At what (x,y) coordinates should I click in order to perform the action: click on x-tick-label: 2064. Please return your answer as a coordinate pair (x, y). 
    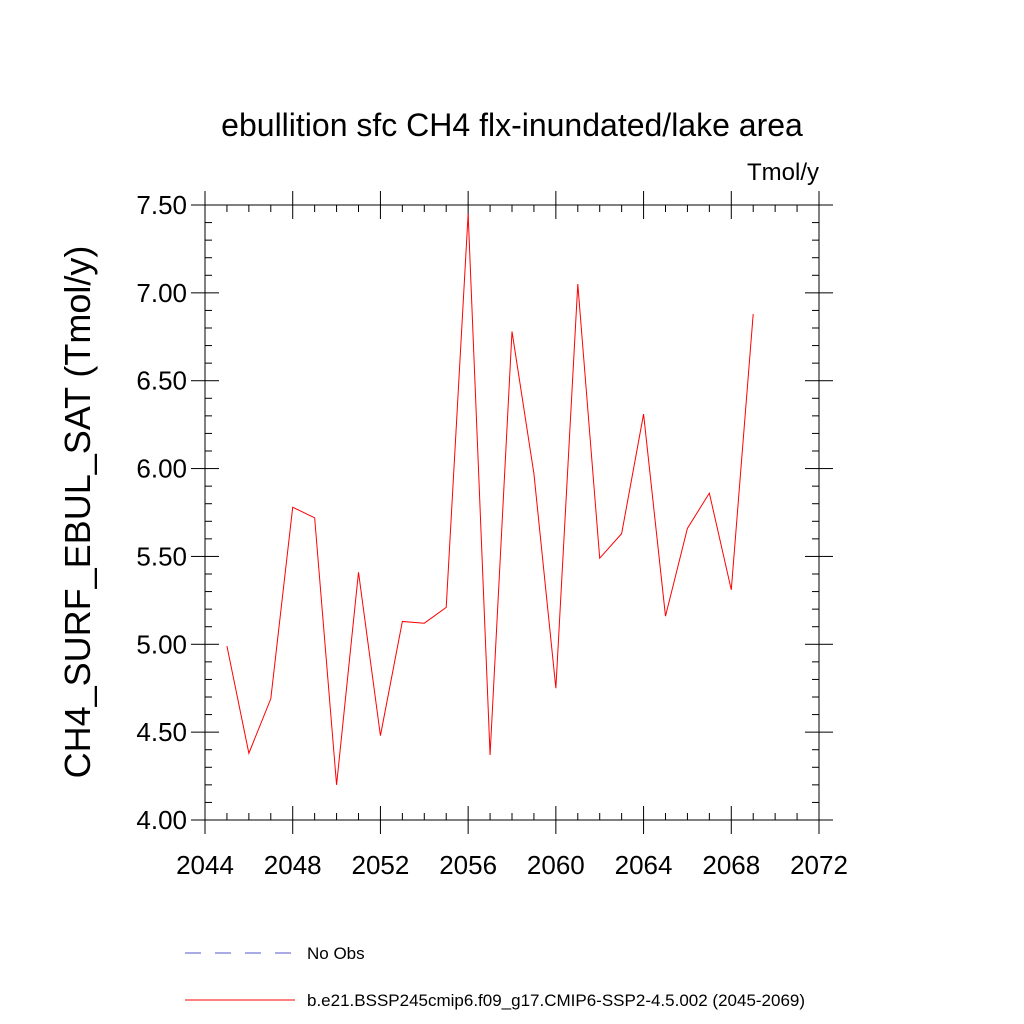
    Looking at the image, I should click on (644, 865).